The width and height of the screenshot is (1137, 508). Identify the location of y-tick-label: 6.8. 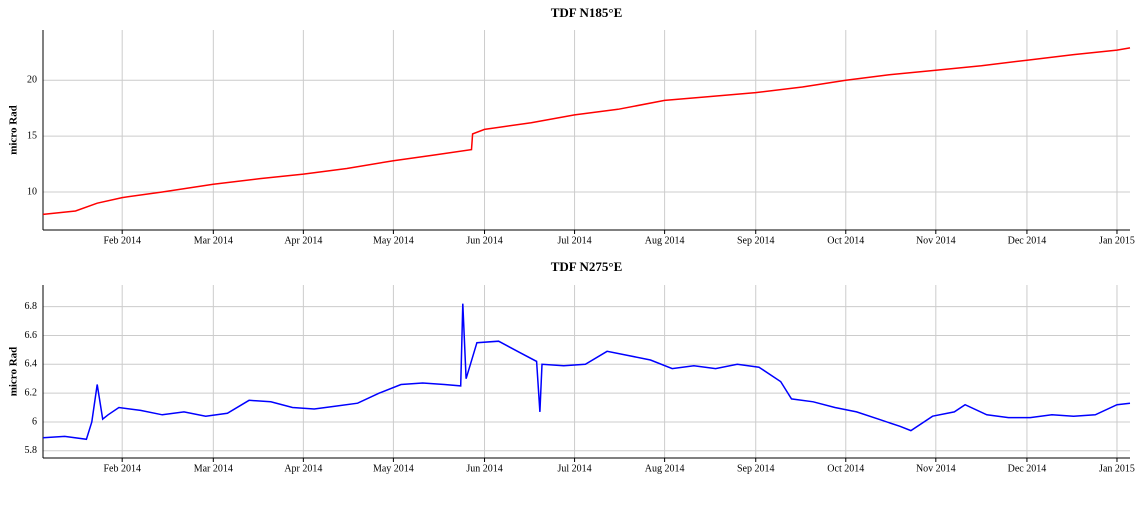
(31, 306).